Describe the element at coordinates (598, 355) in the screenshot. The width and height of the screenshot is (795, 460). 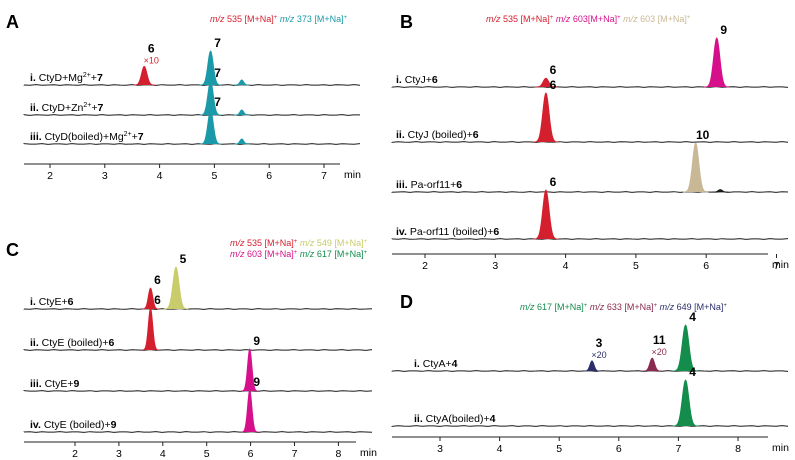
I see `peak-scale-label: ×20` at that location.